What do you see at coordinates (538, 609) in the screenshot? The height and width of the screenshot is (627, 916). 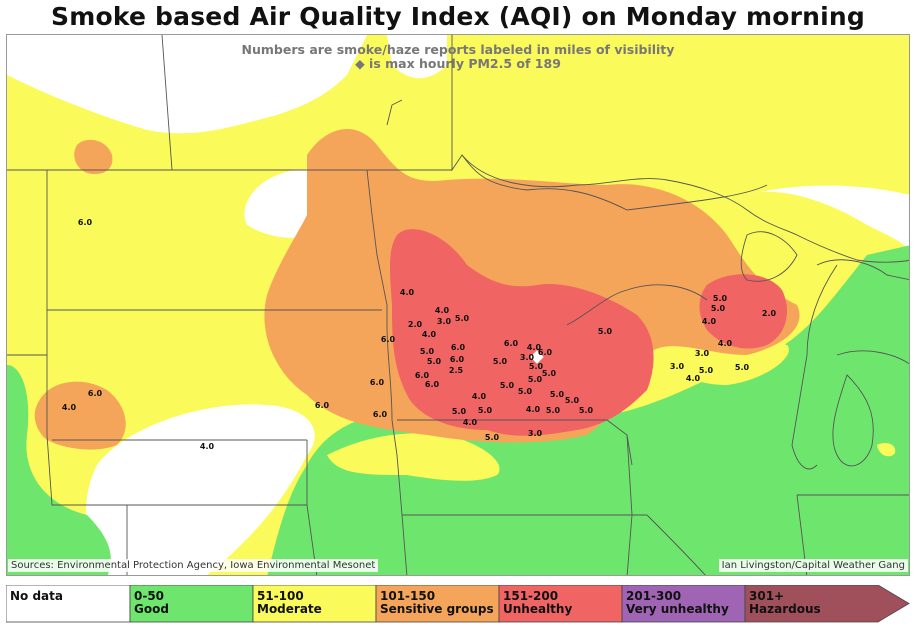 I see `legend-unhealthy-label: Unhealthy` at bounding box center [538, 609].